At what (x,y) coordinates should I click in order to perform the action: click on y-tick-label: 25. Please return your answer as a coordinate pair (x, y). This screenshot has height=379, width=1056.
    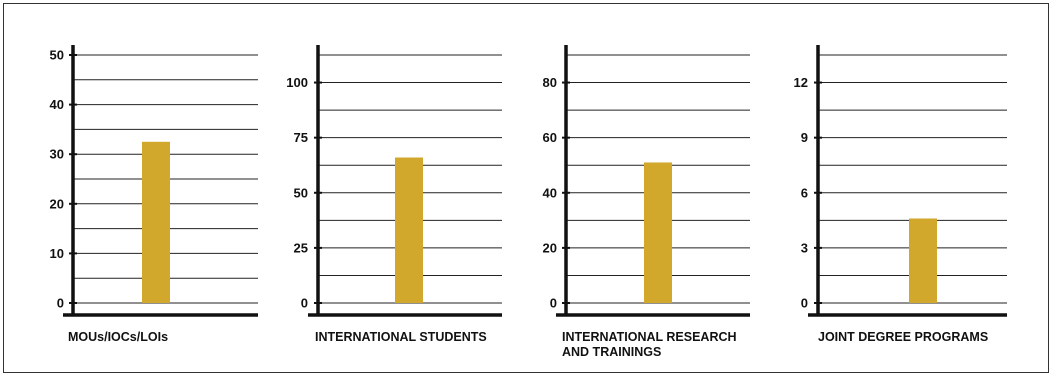
    Looking at the image, I should click on (301, 247).